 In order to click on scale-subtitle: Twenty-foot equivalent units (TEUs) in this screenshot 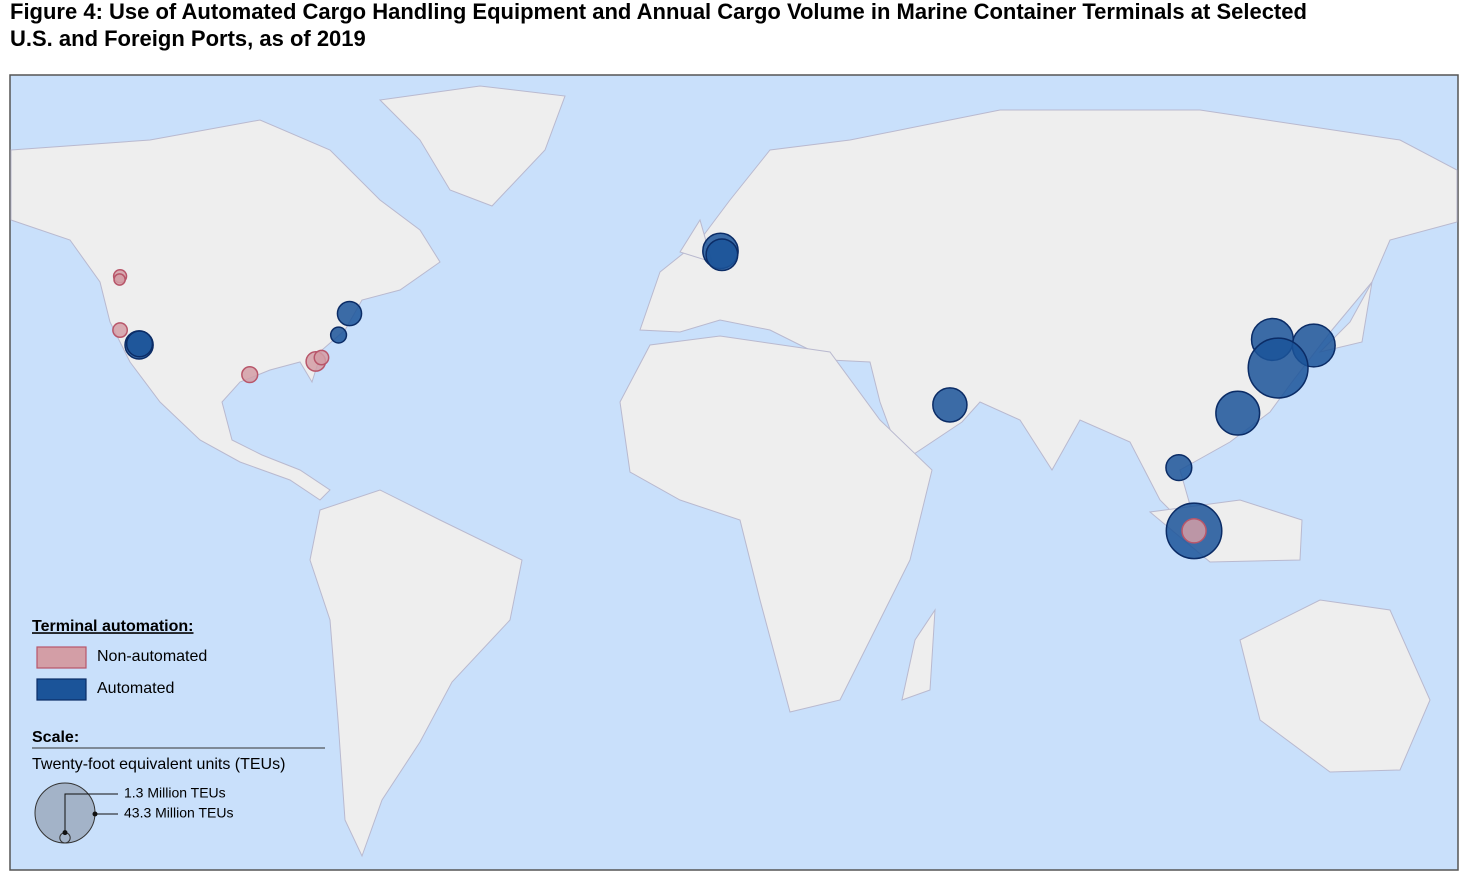, I will do `click(158, 764)`.